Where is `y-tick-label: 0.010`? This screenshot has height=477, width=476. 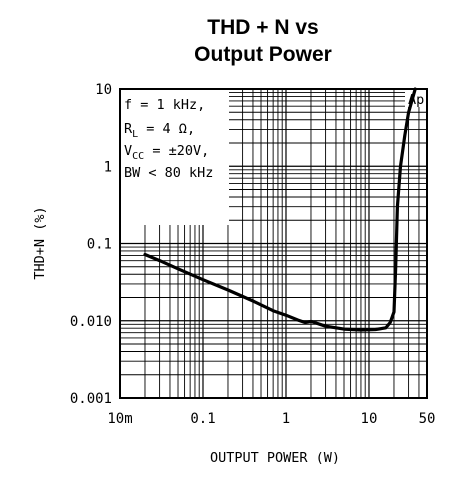 y-tick-label: 0.010 is located at coordinates (91, 322).